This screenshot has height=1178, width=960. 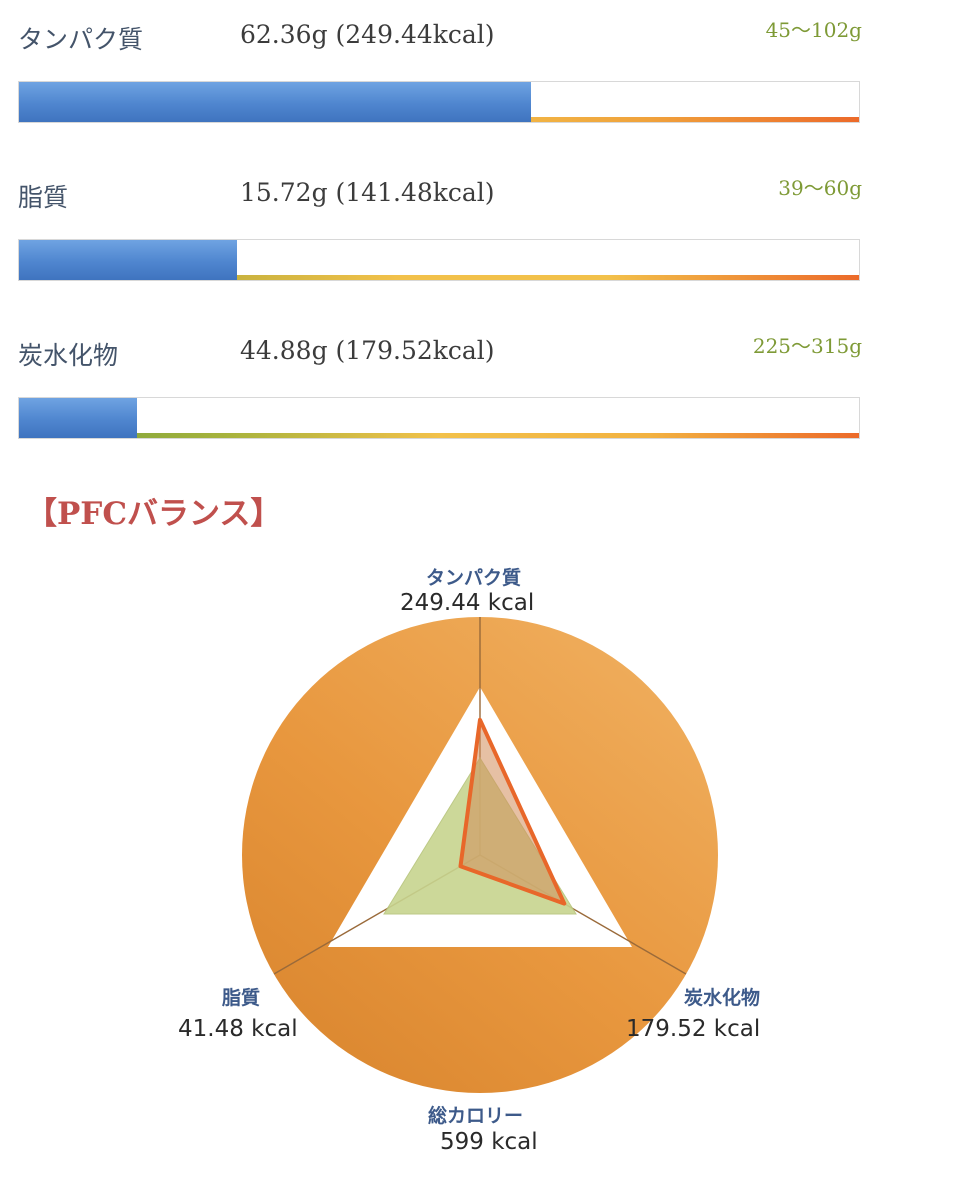 I want to click on reference-range-triangle, so click(x=480, y=836).